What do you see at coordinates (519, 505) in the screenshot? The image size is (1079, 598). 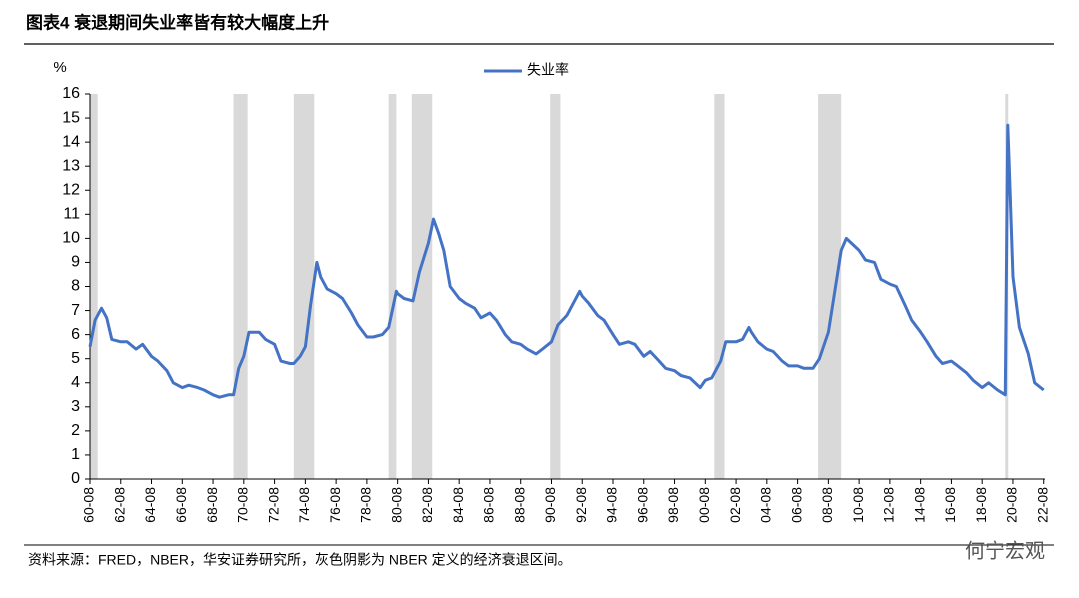 I see `x-tick-label: 88-08` at bounding box center [519, 505].